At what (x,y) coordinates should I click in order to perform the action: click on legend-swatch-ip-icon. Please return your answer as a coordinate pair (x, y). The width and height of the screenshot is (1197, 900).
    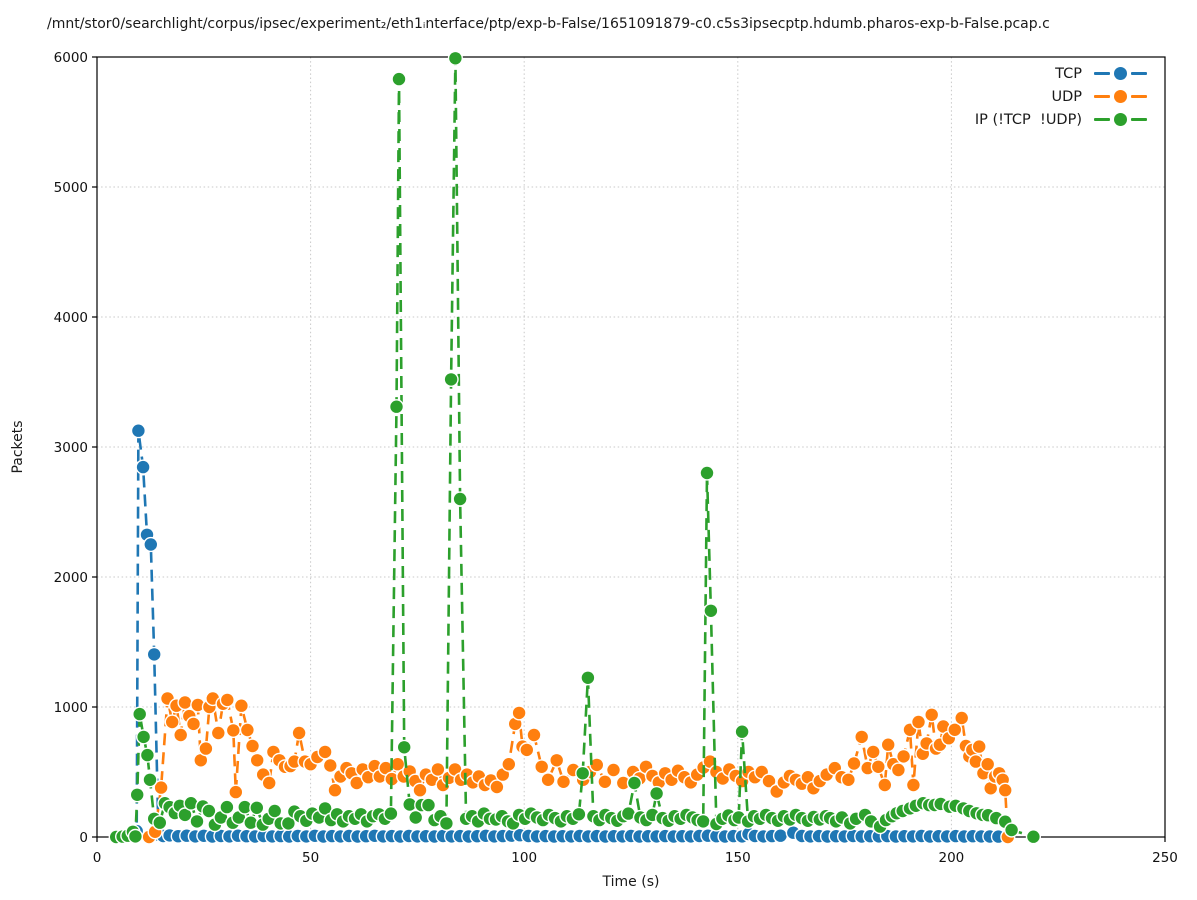
    Looking at the image, I should click on (1120, 119).